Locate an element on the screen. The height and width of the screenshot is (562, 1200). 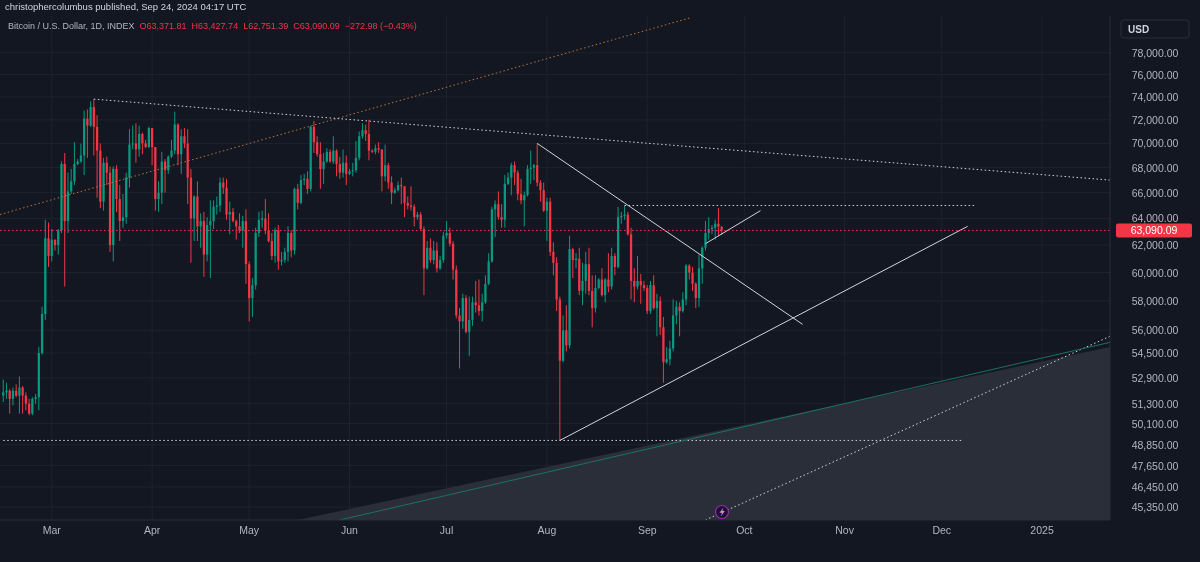
y-tick-label: 66,000.00 is located at coordinates (1155, 192).